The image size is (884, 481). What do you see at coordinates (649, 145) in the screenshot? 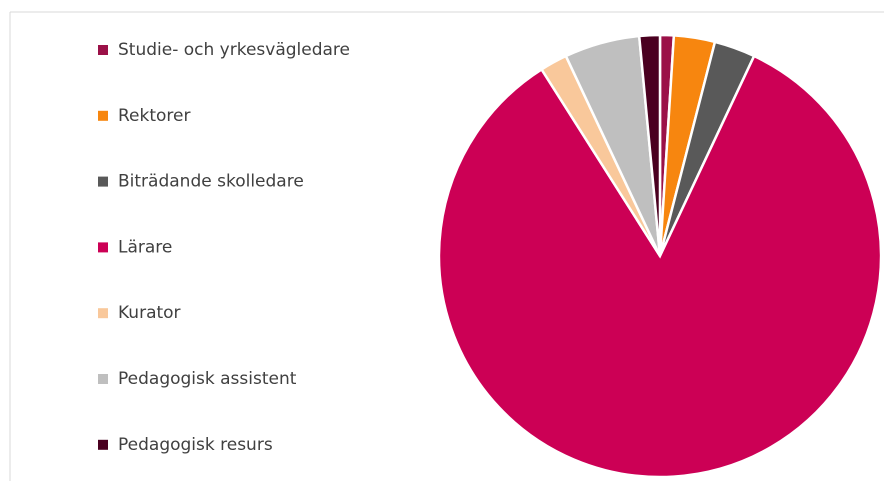
I see `pie-slice` at bounding box center [649, 145].